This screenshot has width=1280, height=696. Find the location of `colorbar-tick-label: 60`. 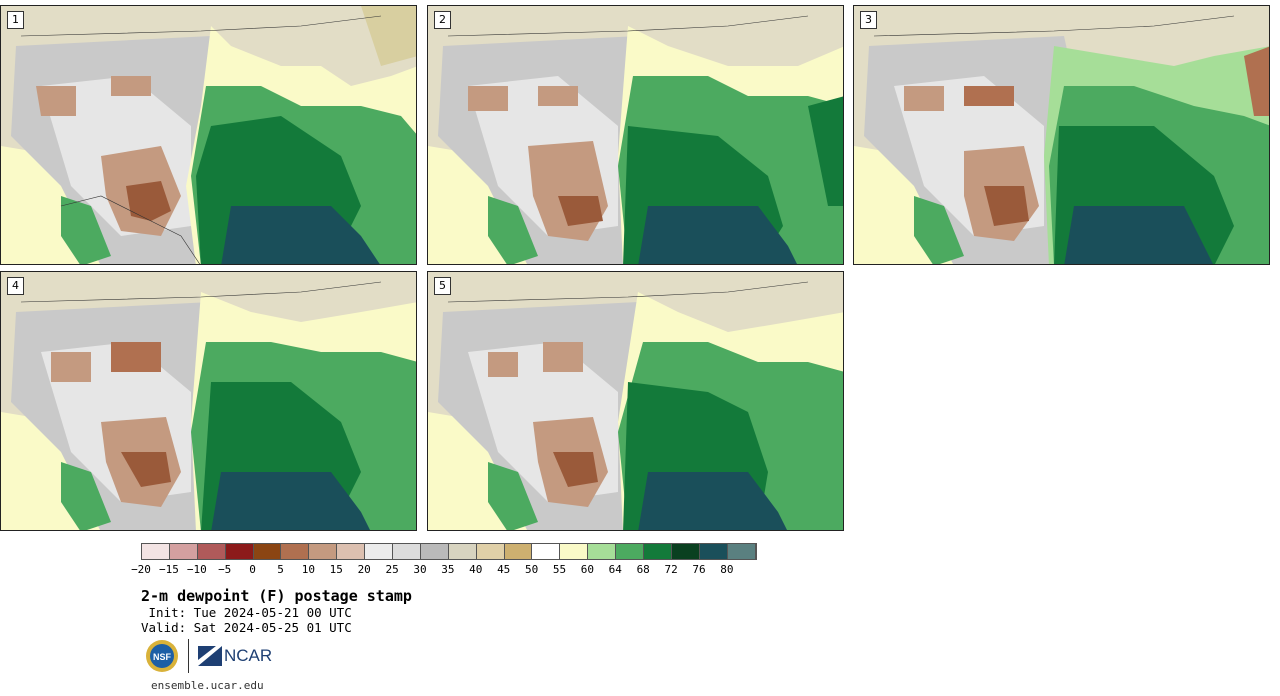

colorbar-tick-label: 60 is located at coordinates (587, 569).